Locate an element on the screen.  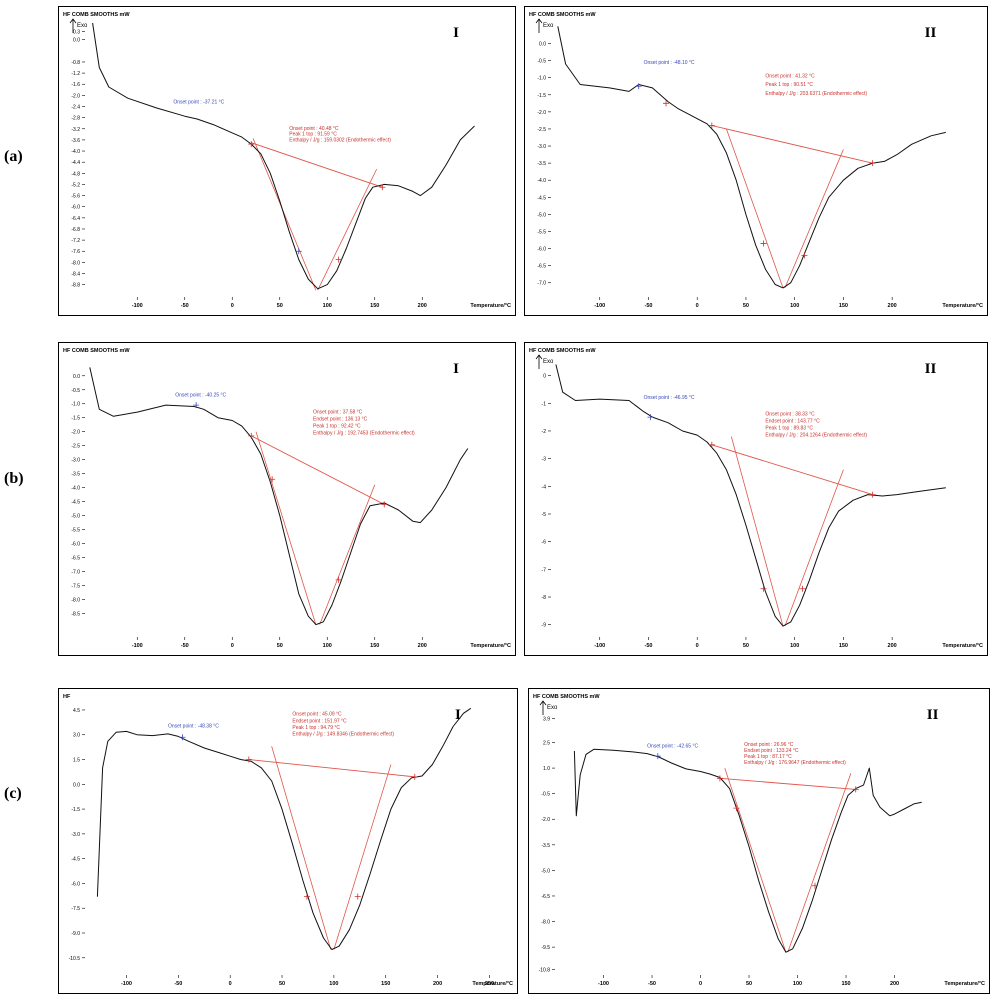
y-tick-label: -6.5 is located at coordinates (545, 897).